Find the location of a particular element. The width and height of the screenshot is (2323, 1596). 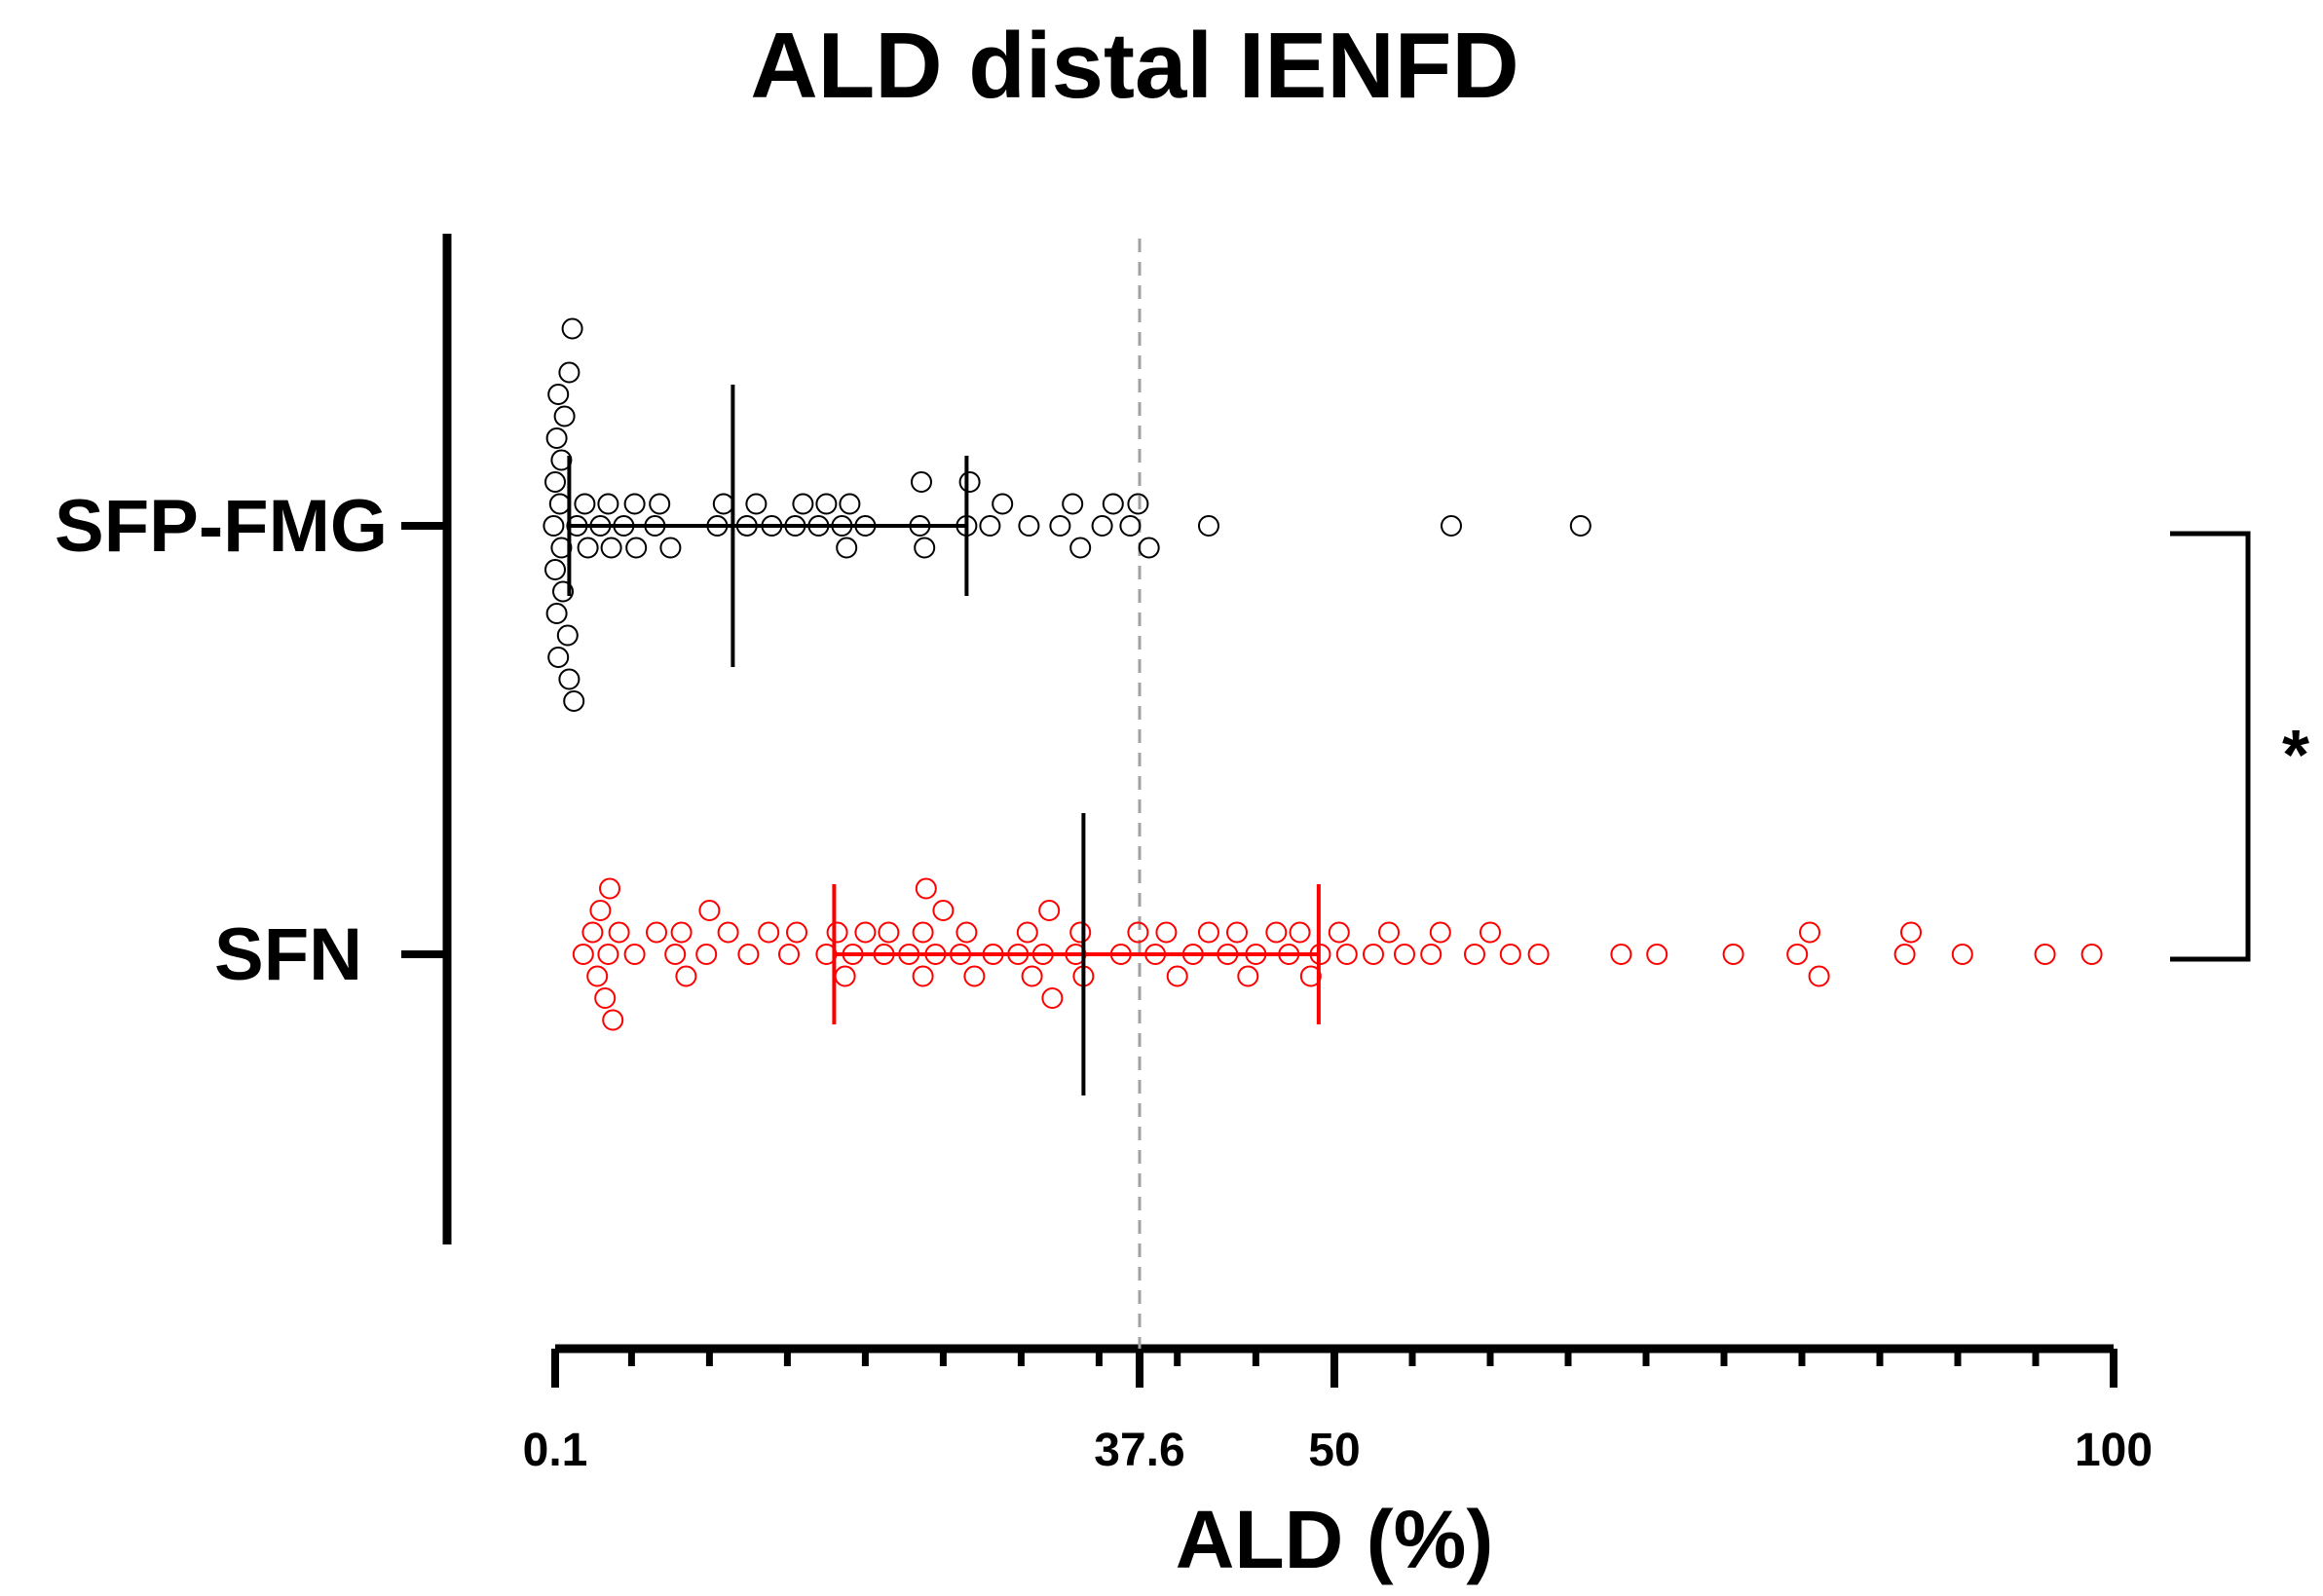

tick-label-100: 100 is located at coordinates (2114, 1451).